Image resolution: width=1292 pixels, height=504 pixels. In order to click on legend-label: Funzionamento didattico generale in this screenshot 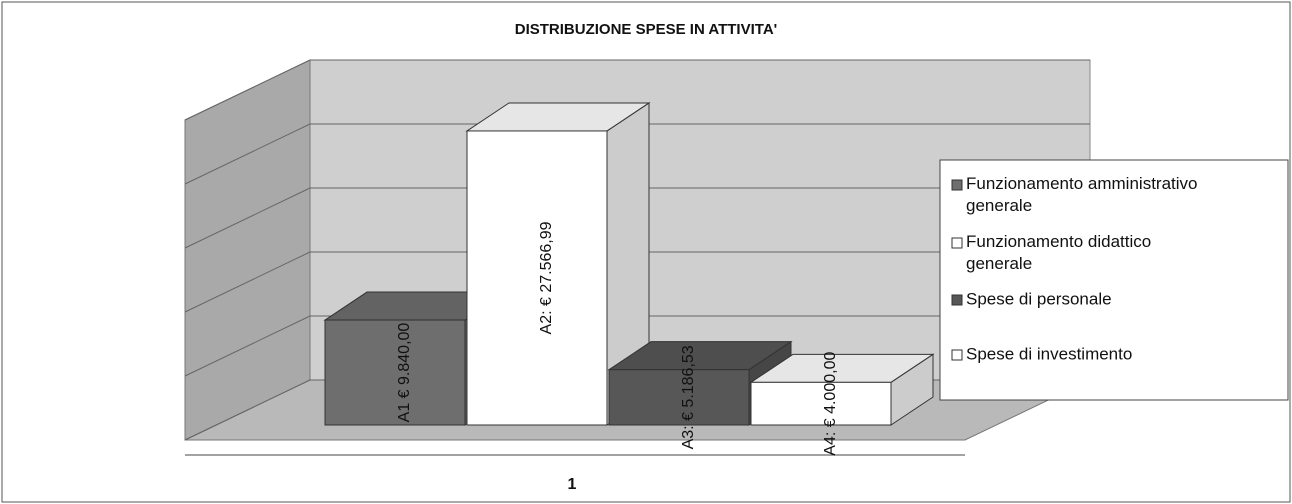, I will do `click(1058, 252)`.